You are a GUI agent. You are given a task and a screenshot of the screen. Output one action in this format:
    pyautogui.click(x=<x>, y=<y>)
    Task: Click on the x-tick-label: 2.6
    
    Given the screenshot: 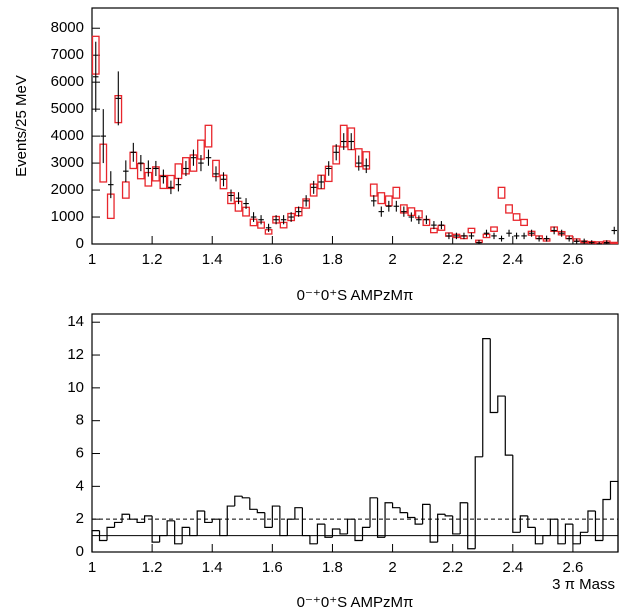 What is the action you would take?
    pyautogui.click(x=572, y=567)
    